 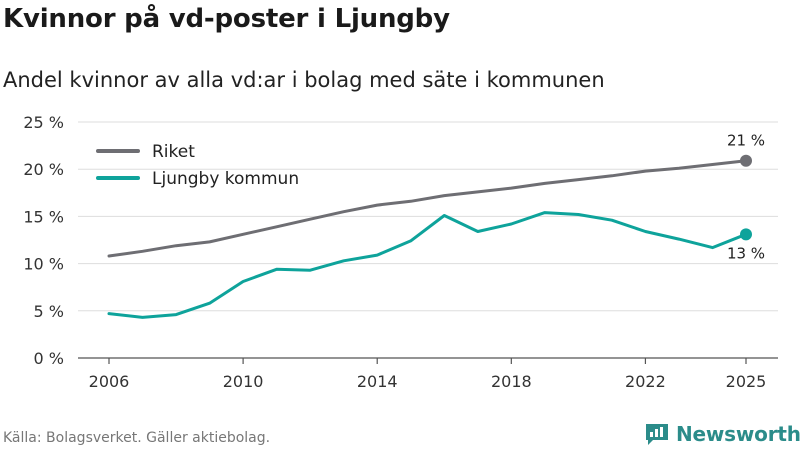 I want to click on x-tick-label: 2018, so click(x=511, y=381).